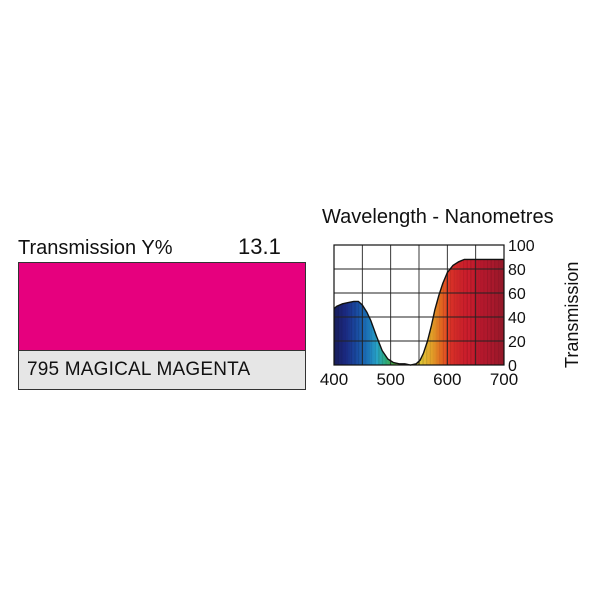  I want to click on x-tick-label: 700, so click(504, 379).